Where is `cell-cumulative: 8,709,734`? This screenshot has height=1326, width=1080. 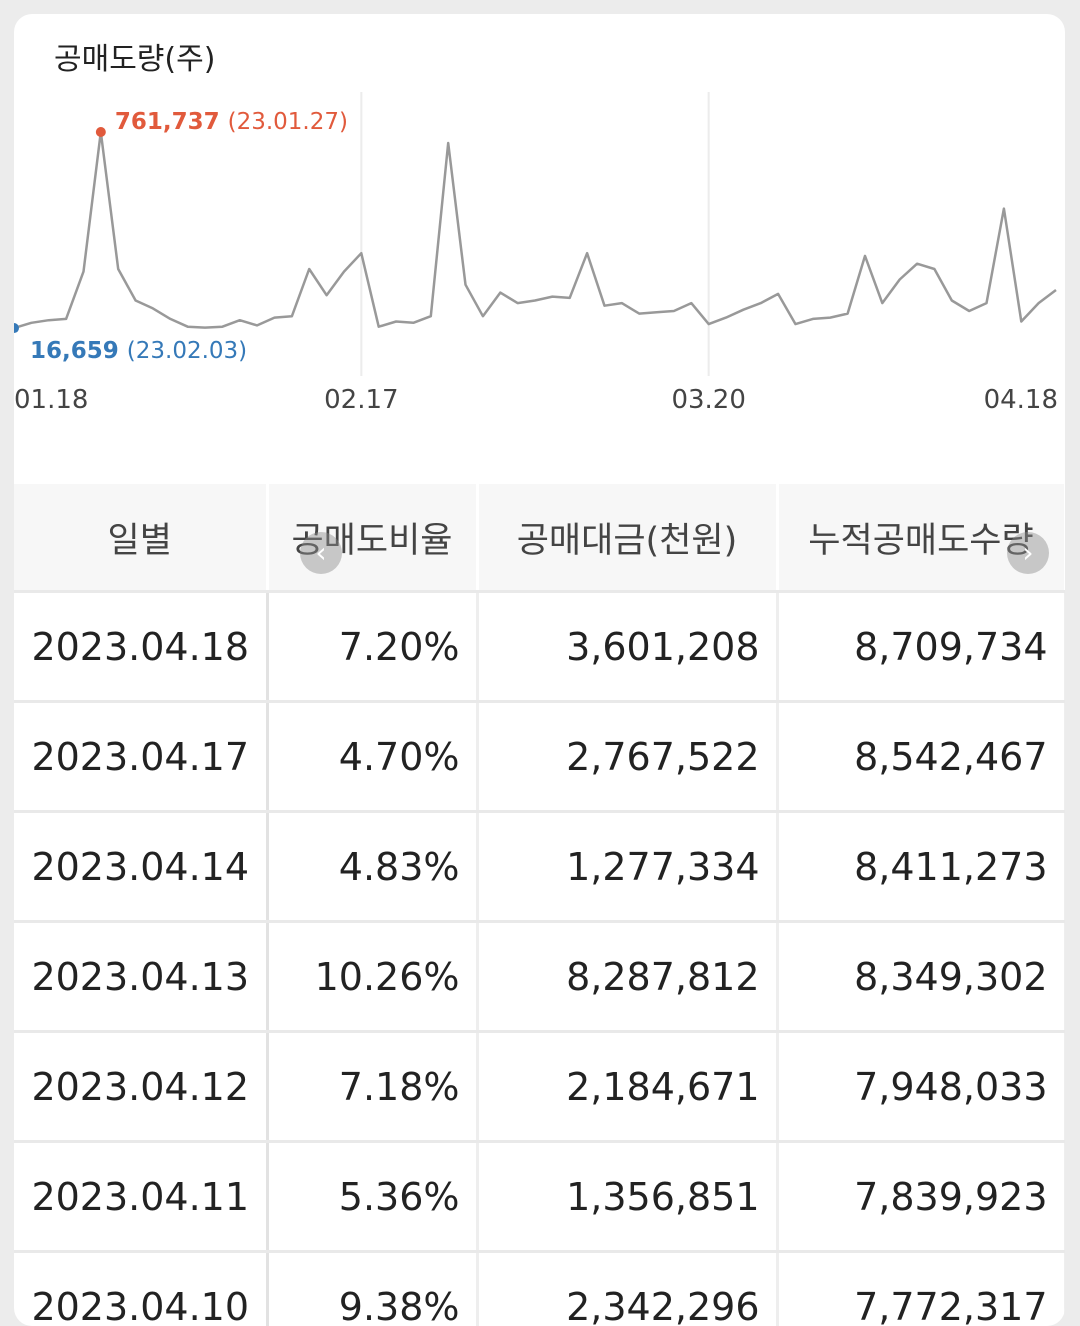 cell-cumulative: 8,709,734 is located at coordinates (921, 647).